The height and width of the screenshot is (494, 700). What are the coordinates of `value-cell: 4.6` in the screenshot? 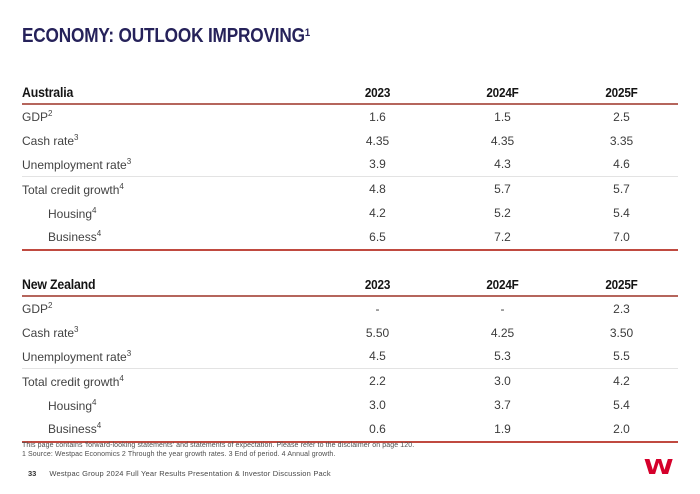 It's located at (621, 164).